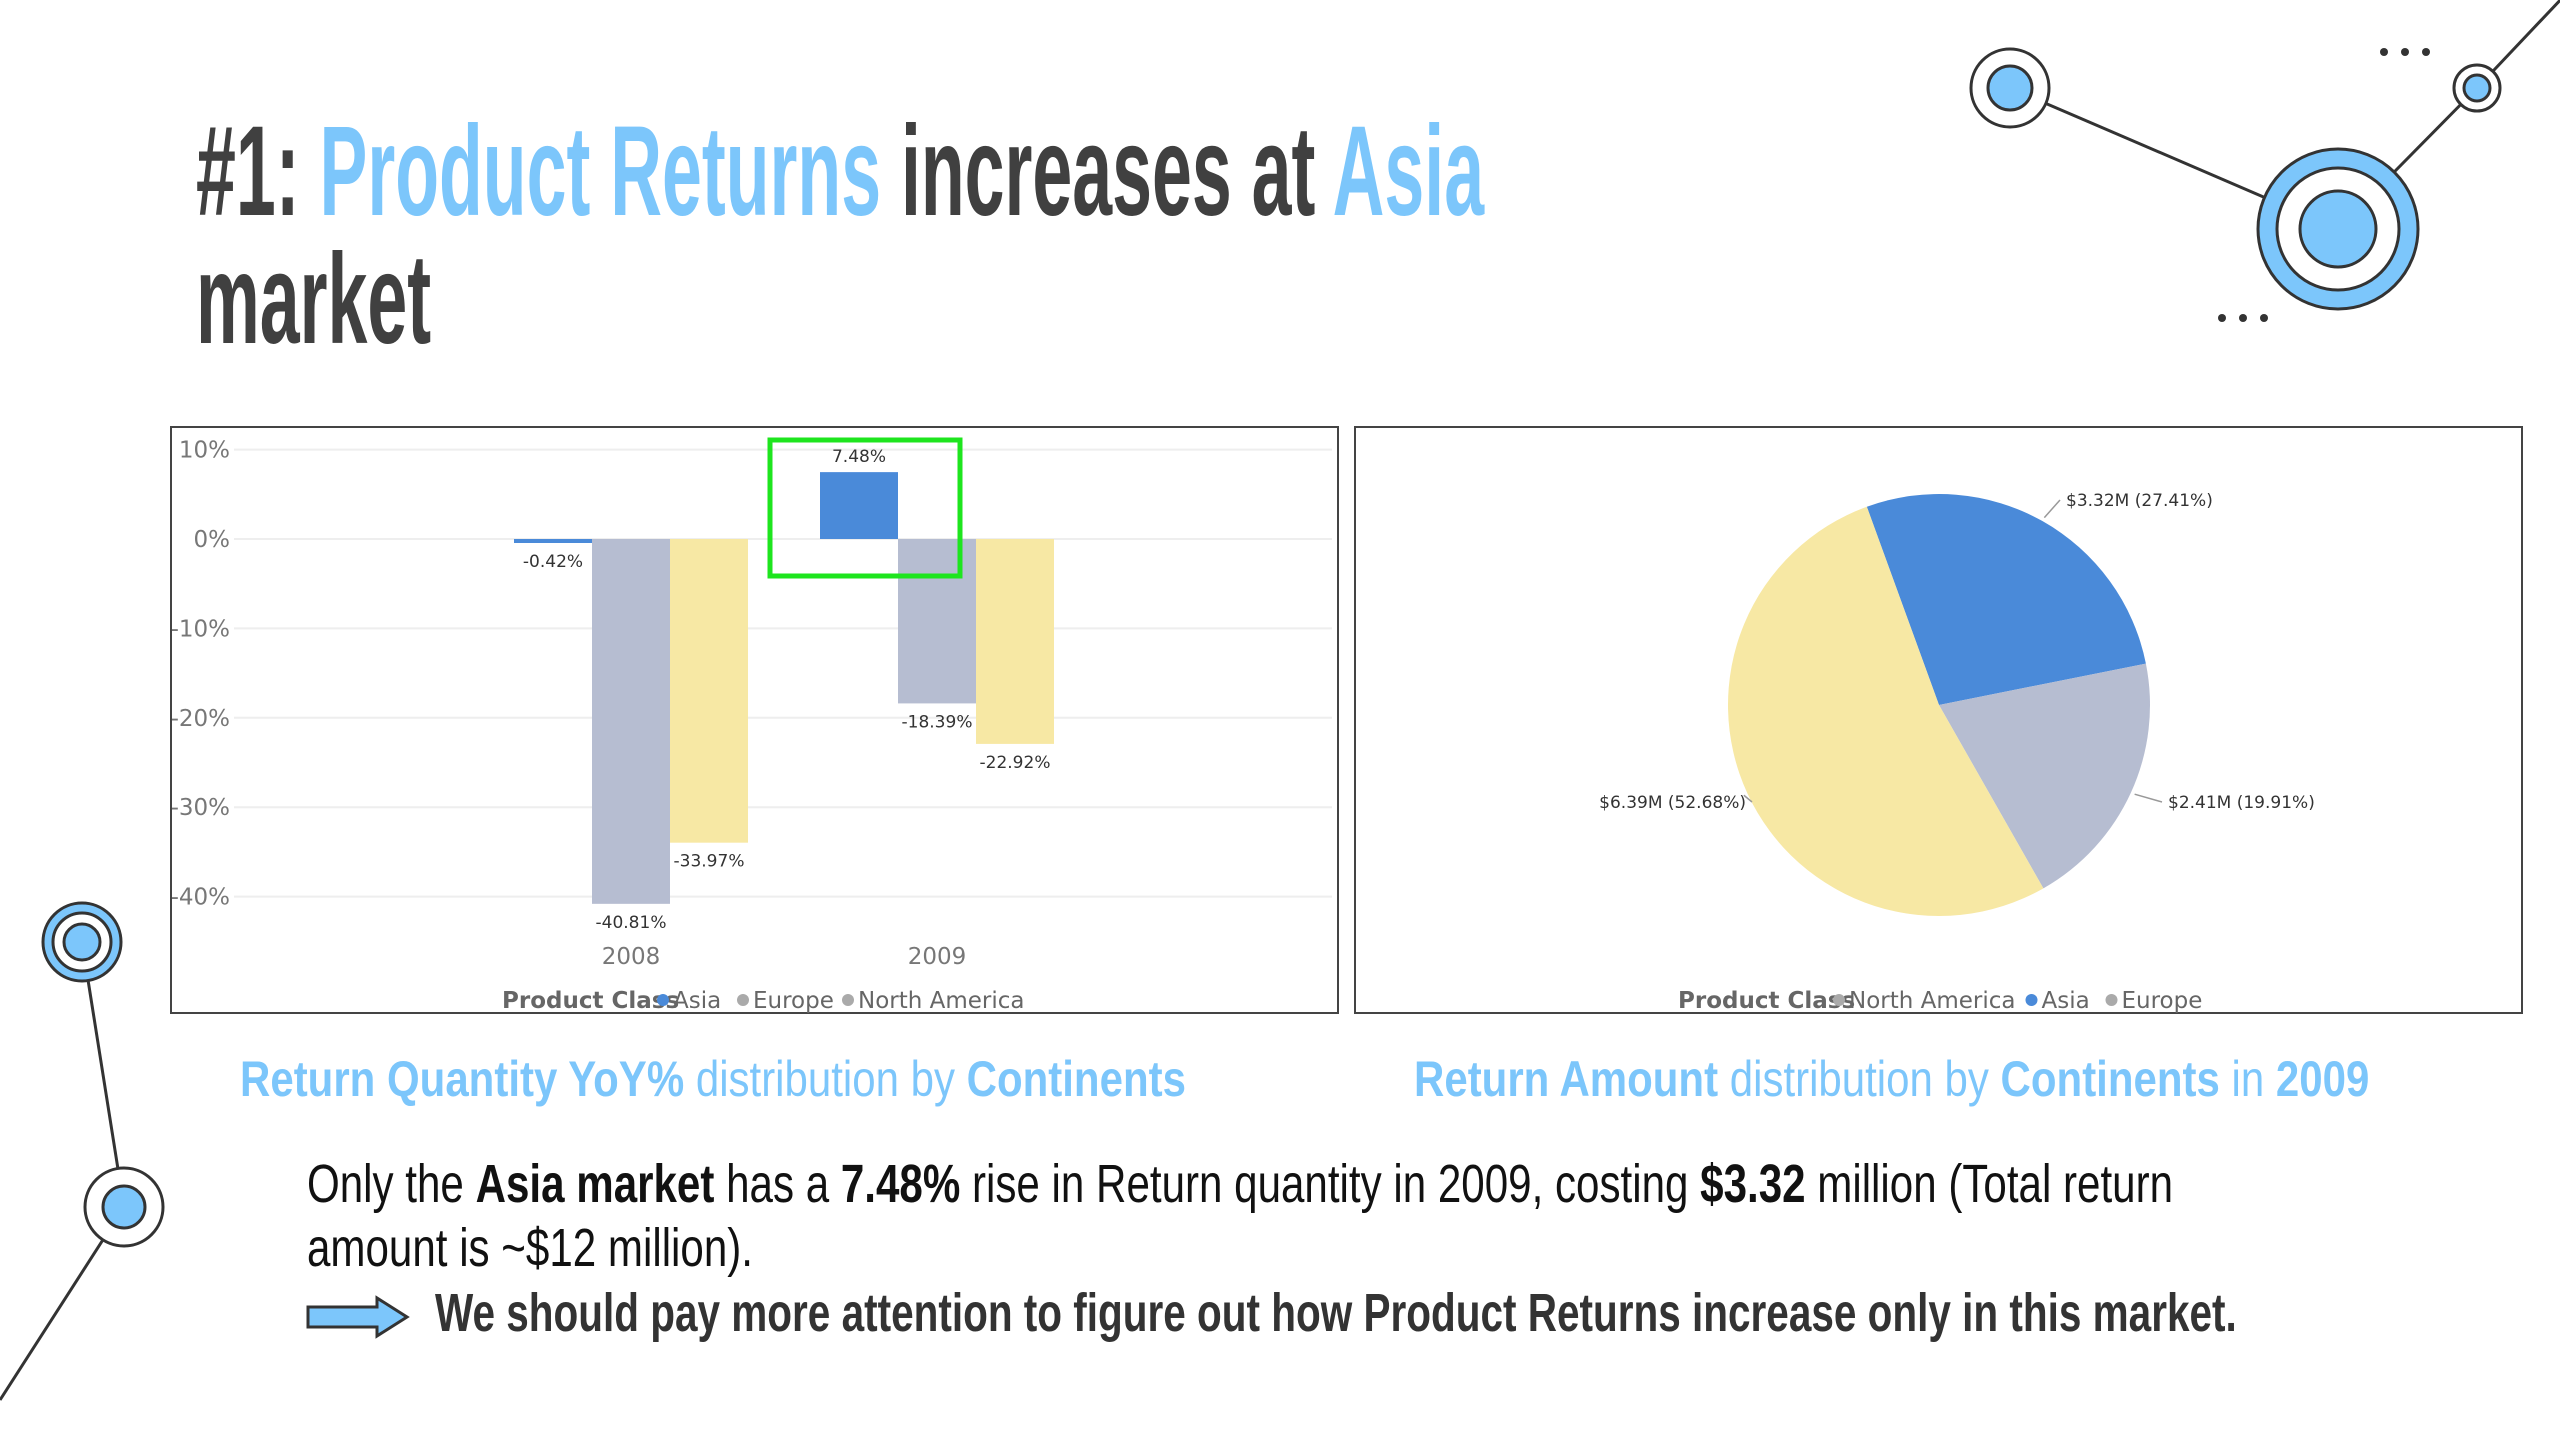 Image resolution: width=2560 pixels, height=1440 pixels. Describe the element at coordinates (1107, 171) in the screenshot. I see `title-middle: increases at` at that location.